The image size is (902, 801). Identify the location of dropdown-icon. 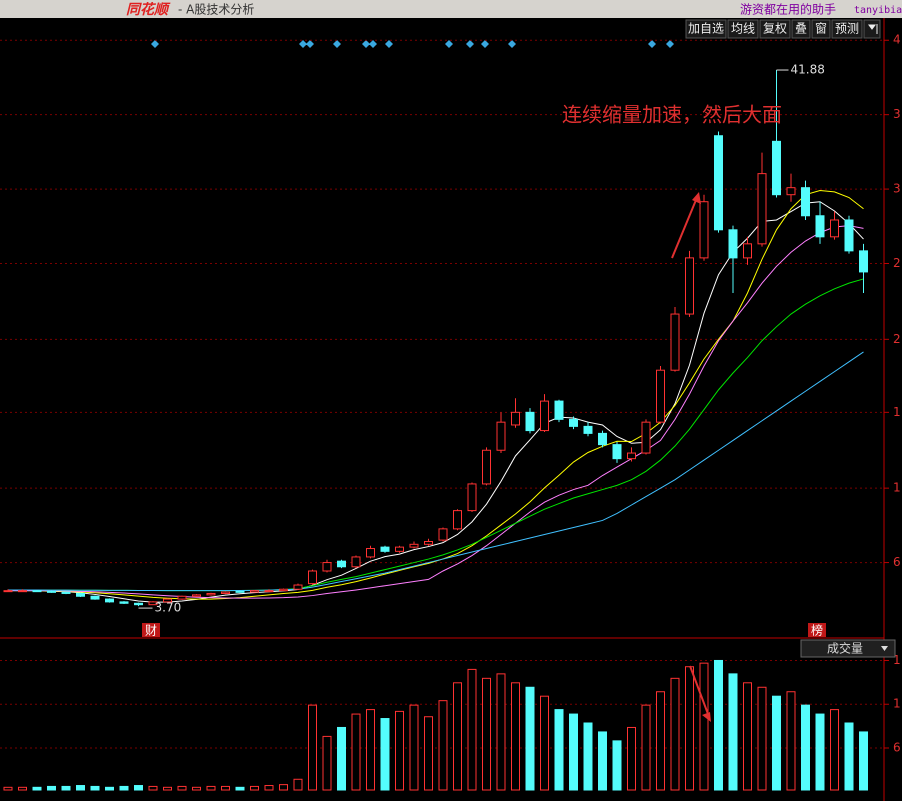
(884, 648).